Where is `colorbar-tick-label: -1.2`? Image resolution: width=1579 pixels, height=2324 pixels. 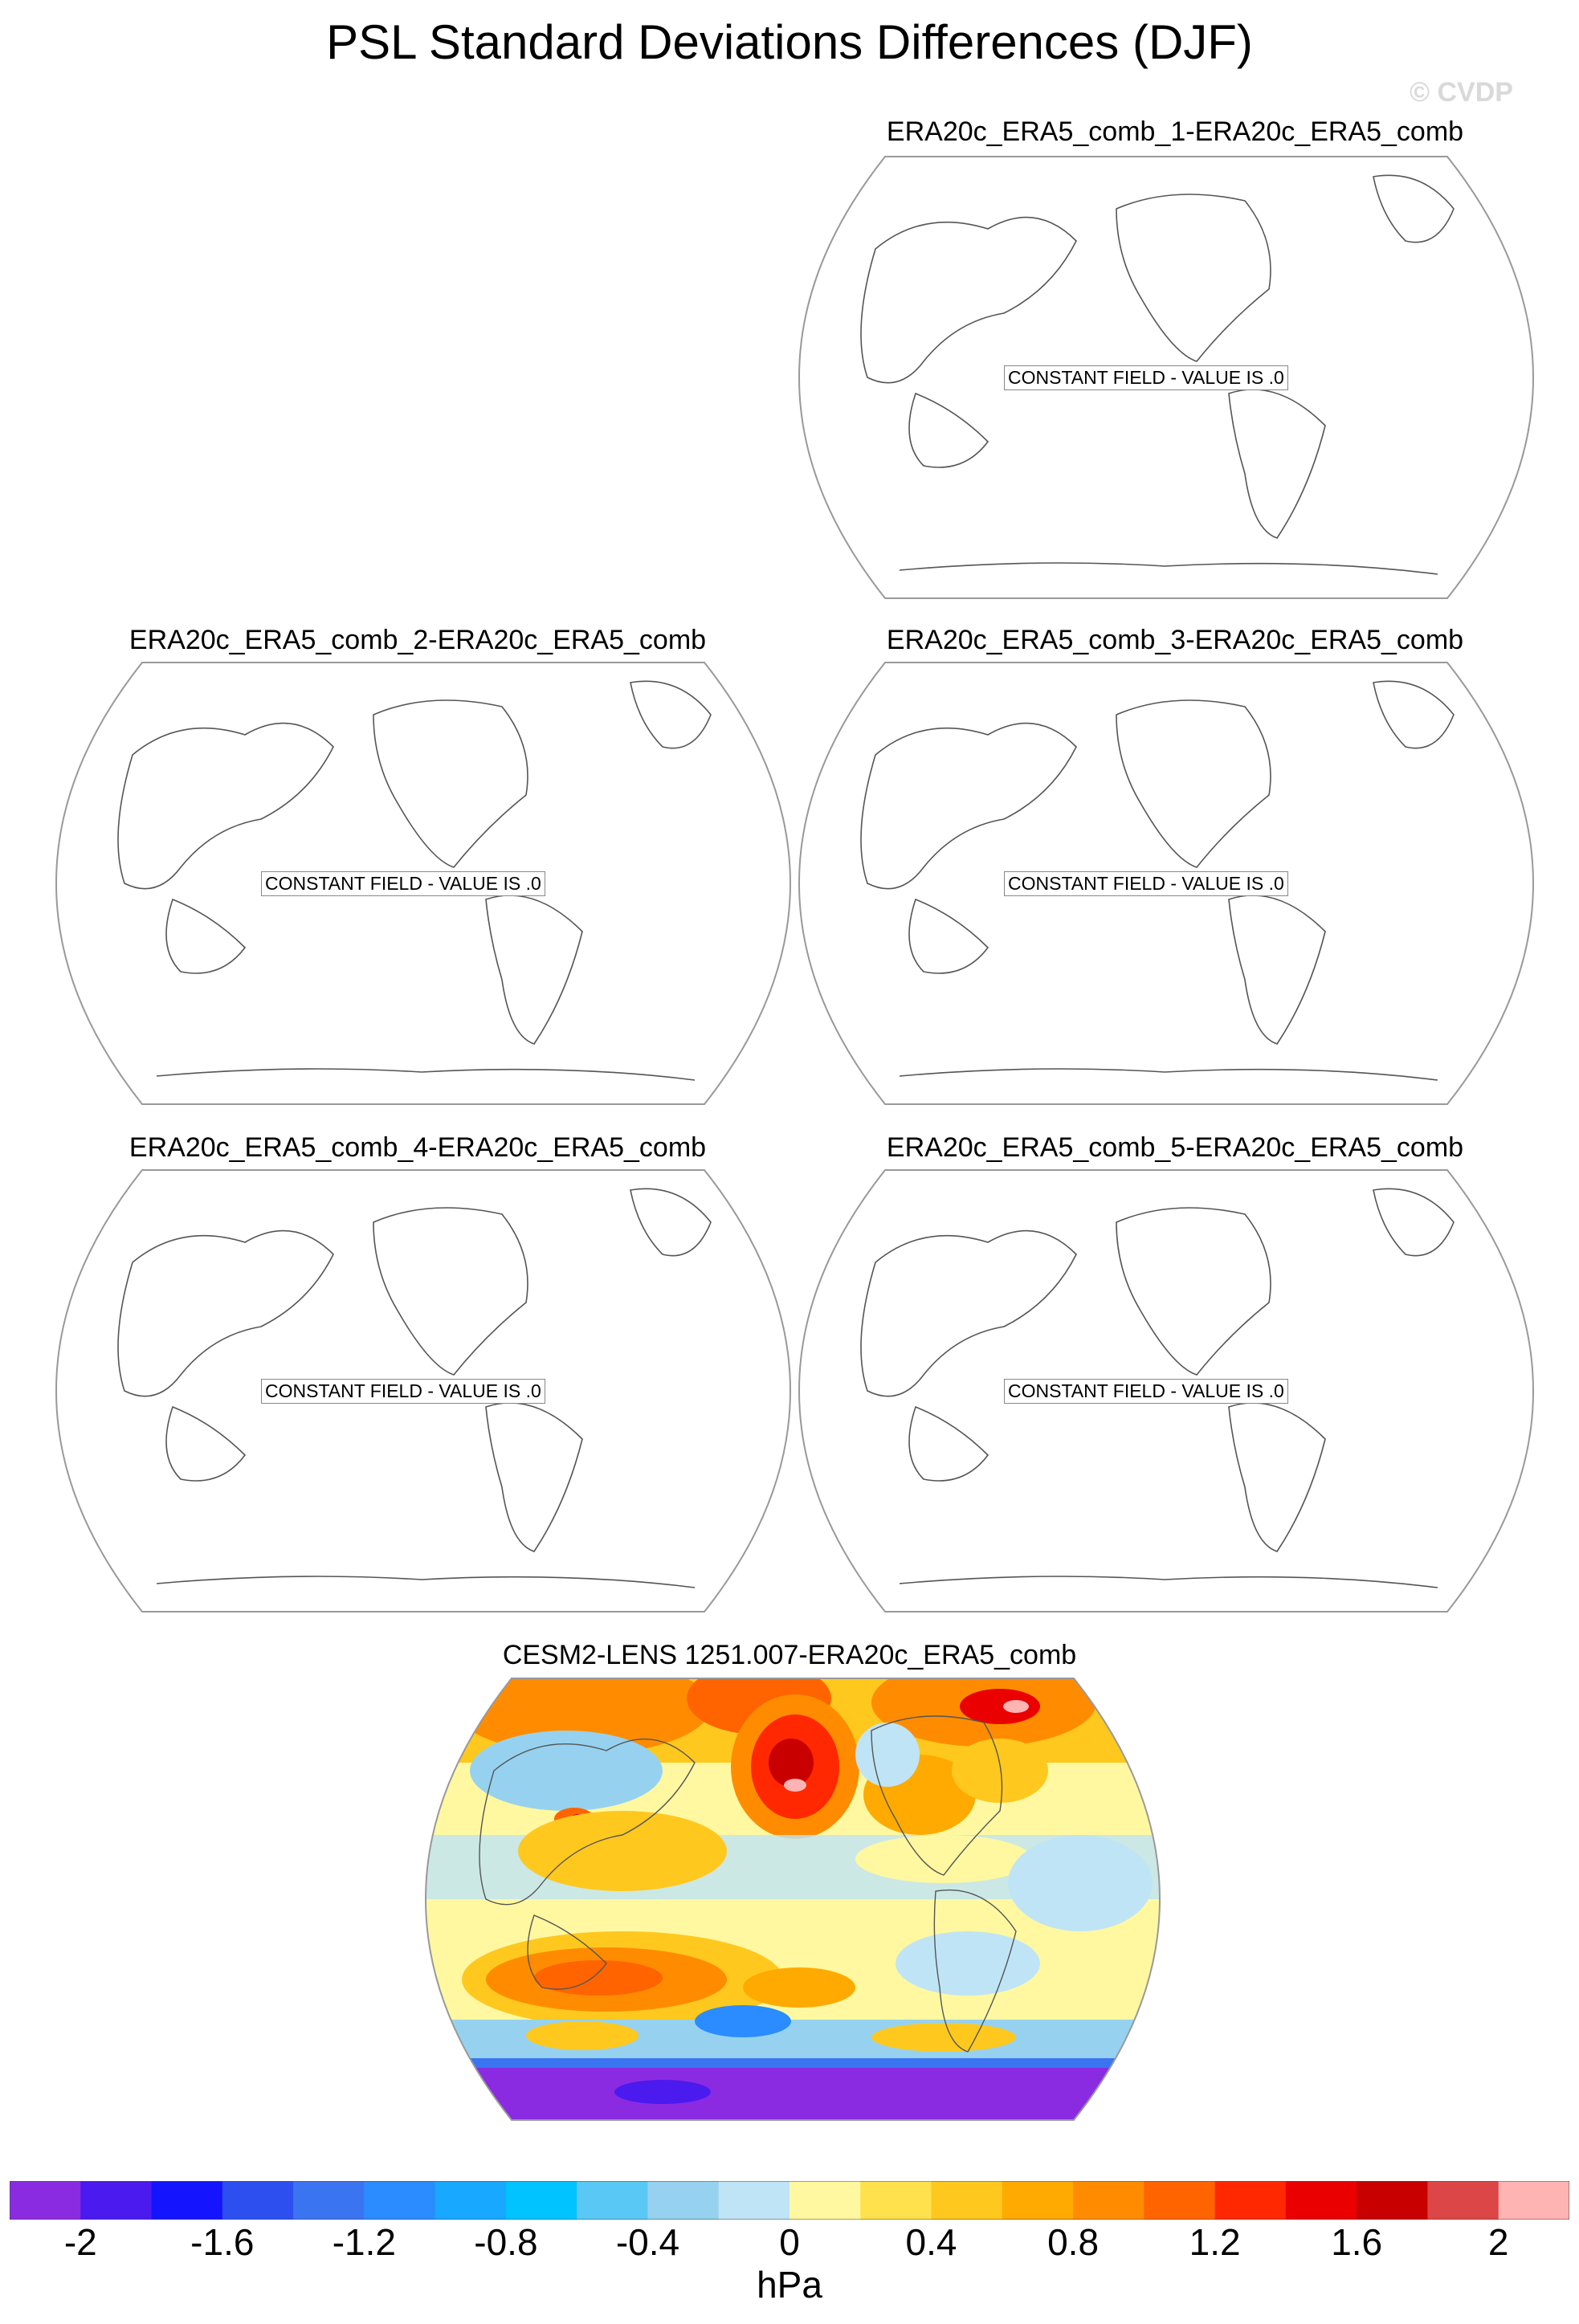 colorbar-tick-label: -1.2 is located at coordinates (364, 2242).